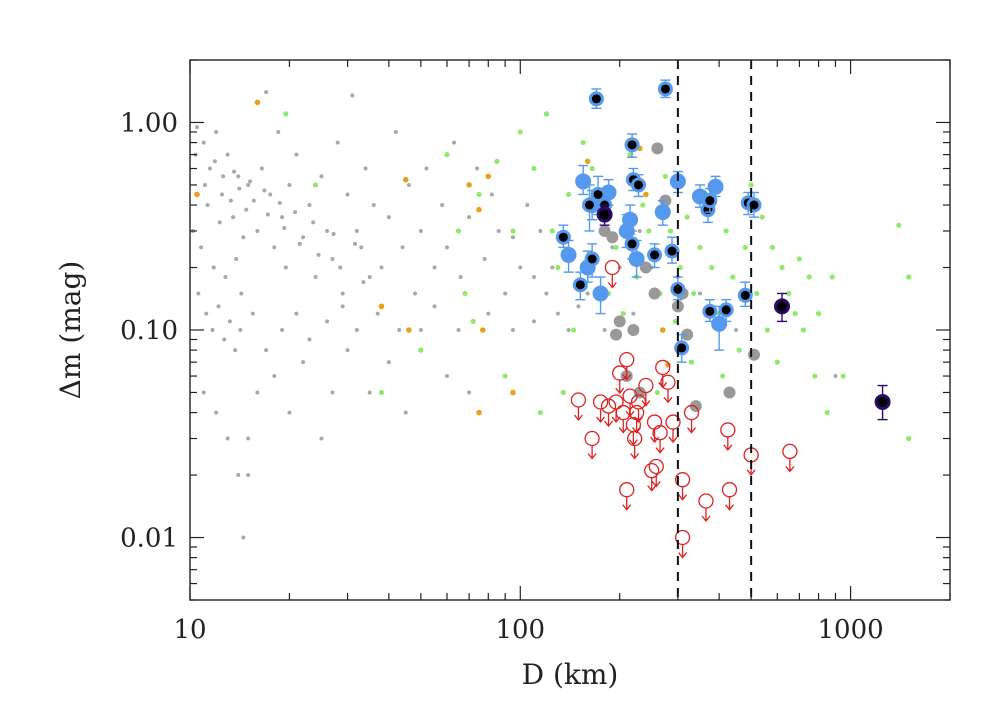  Describe the element at coordinates (520, 630) in the screenshot. I see `x-tick-label: 100` at that location.